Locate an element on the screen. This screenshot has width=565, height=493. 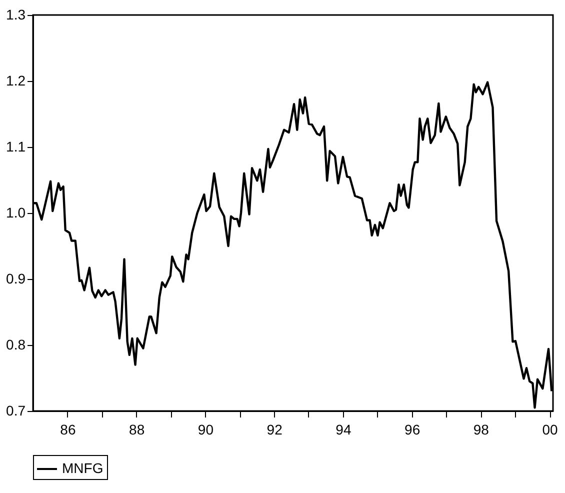
x-tick-label: 94 is located at coordinates (344, 430).